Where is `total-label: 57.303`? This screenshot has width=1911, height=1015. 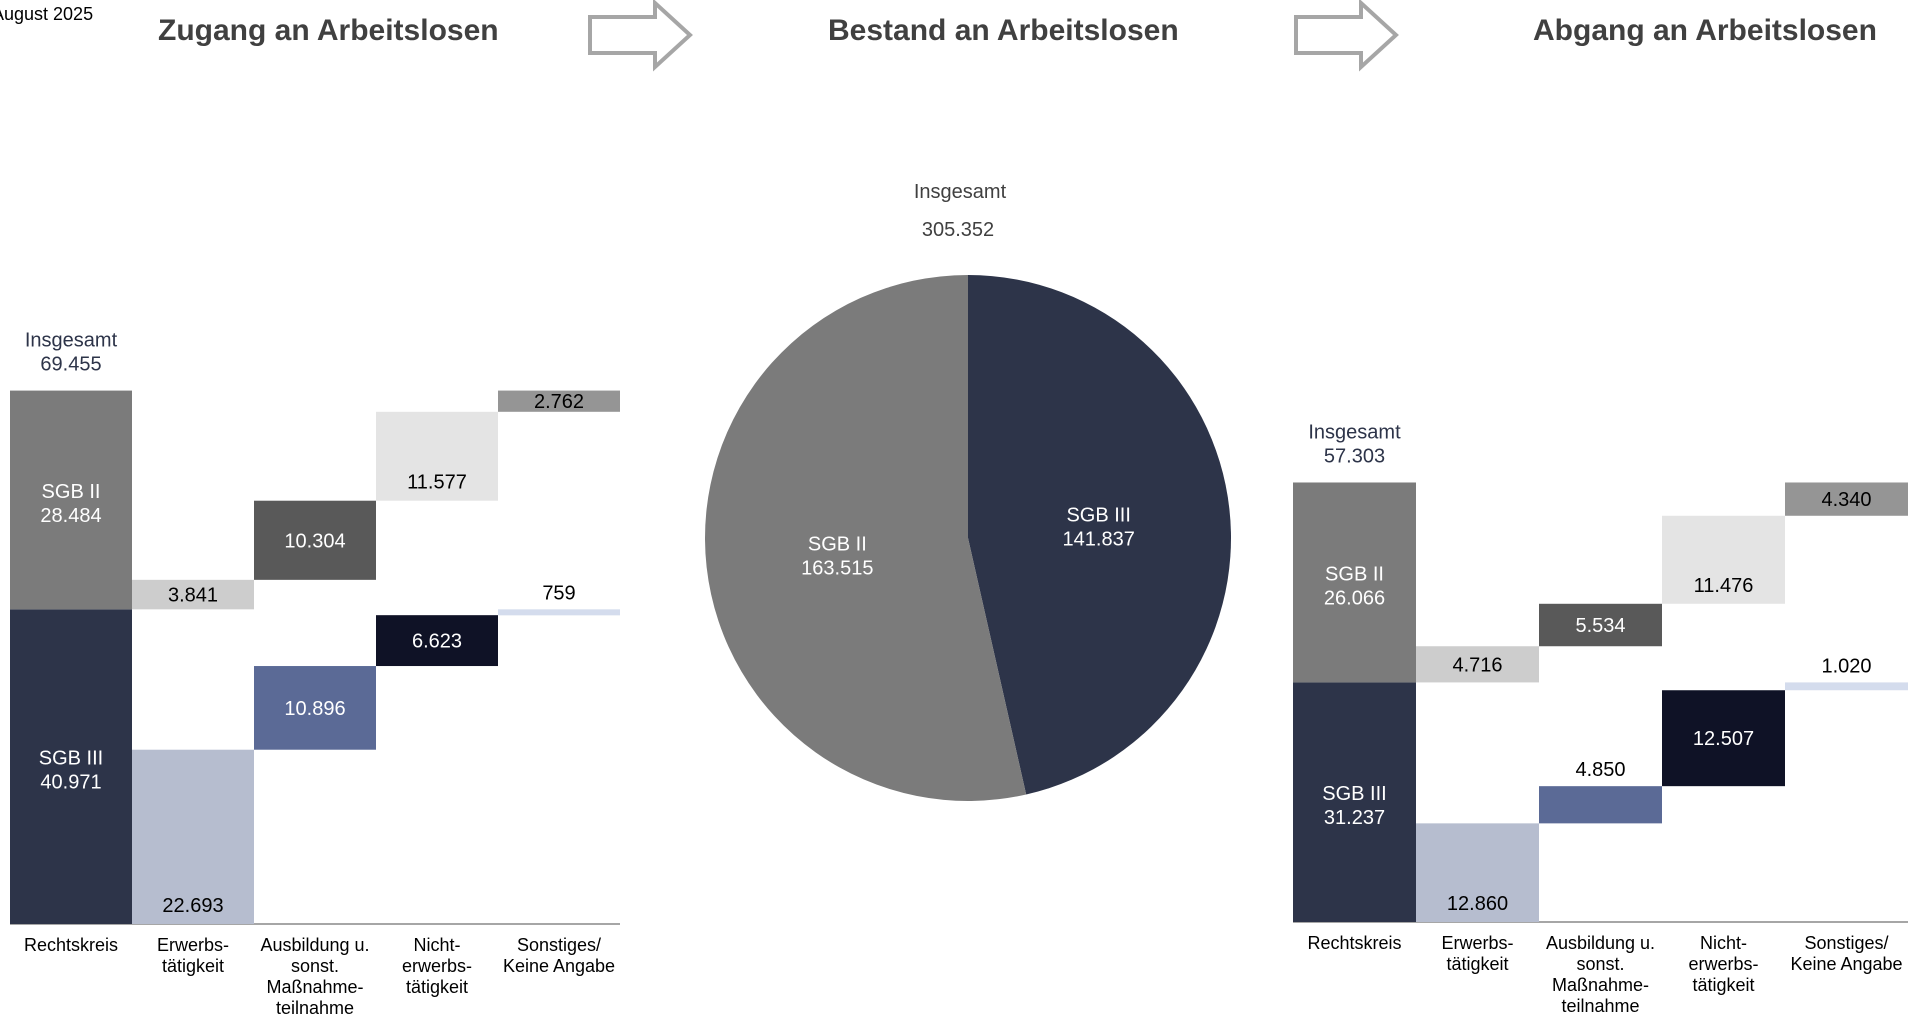
total-label: 57.303 is located at coordinates (1354, 456).